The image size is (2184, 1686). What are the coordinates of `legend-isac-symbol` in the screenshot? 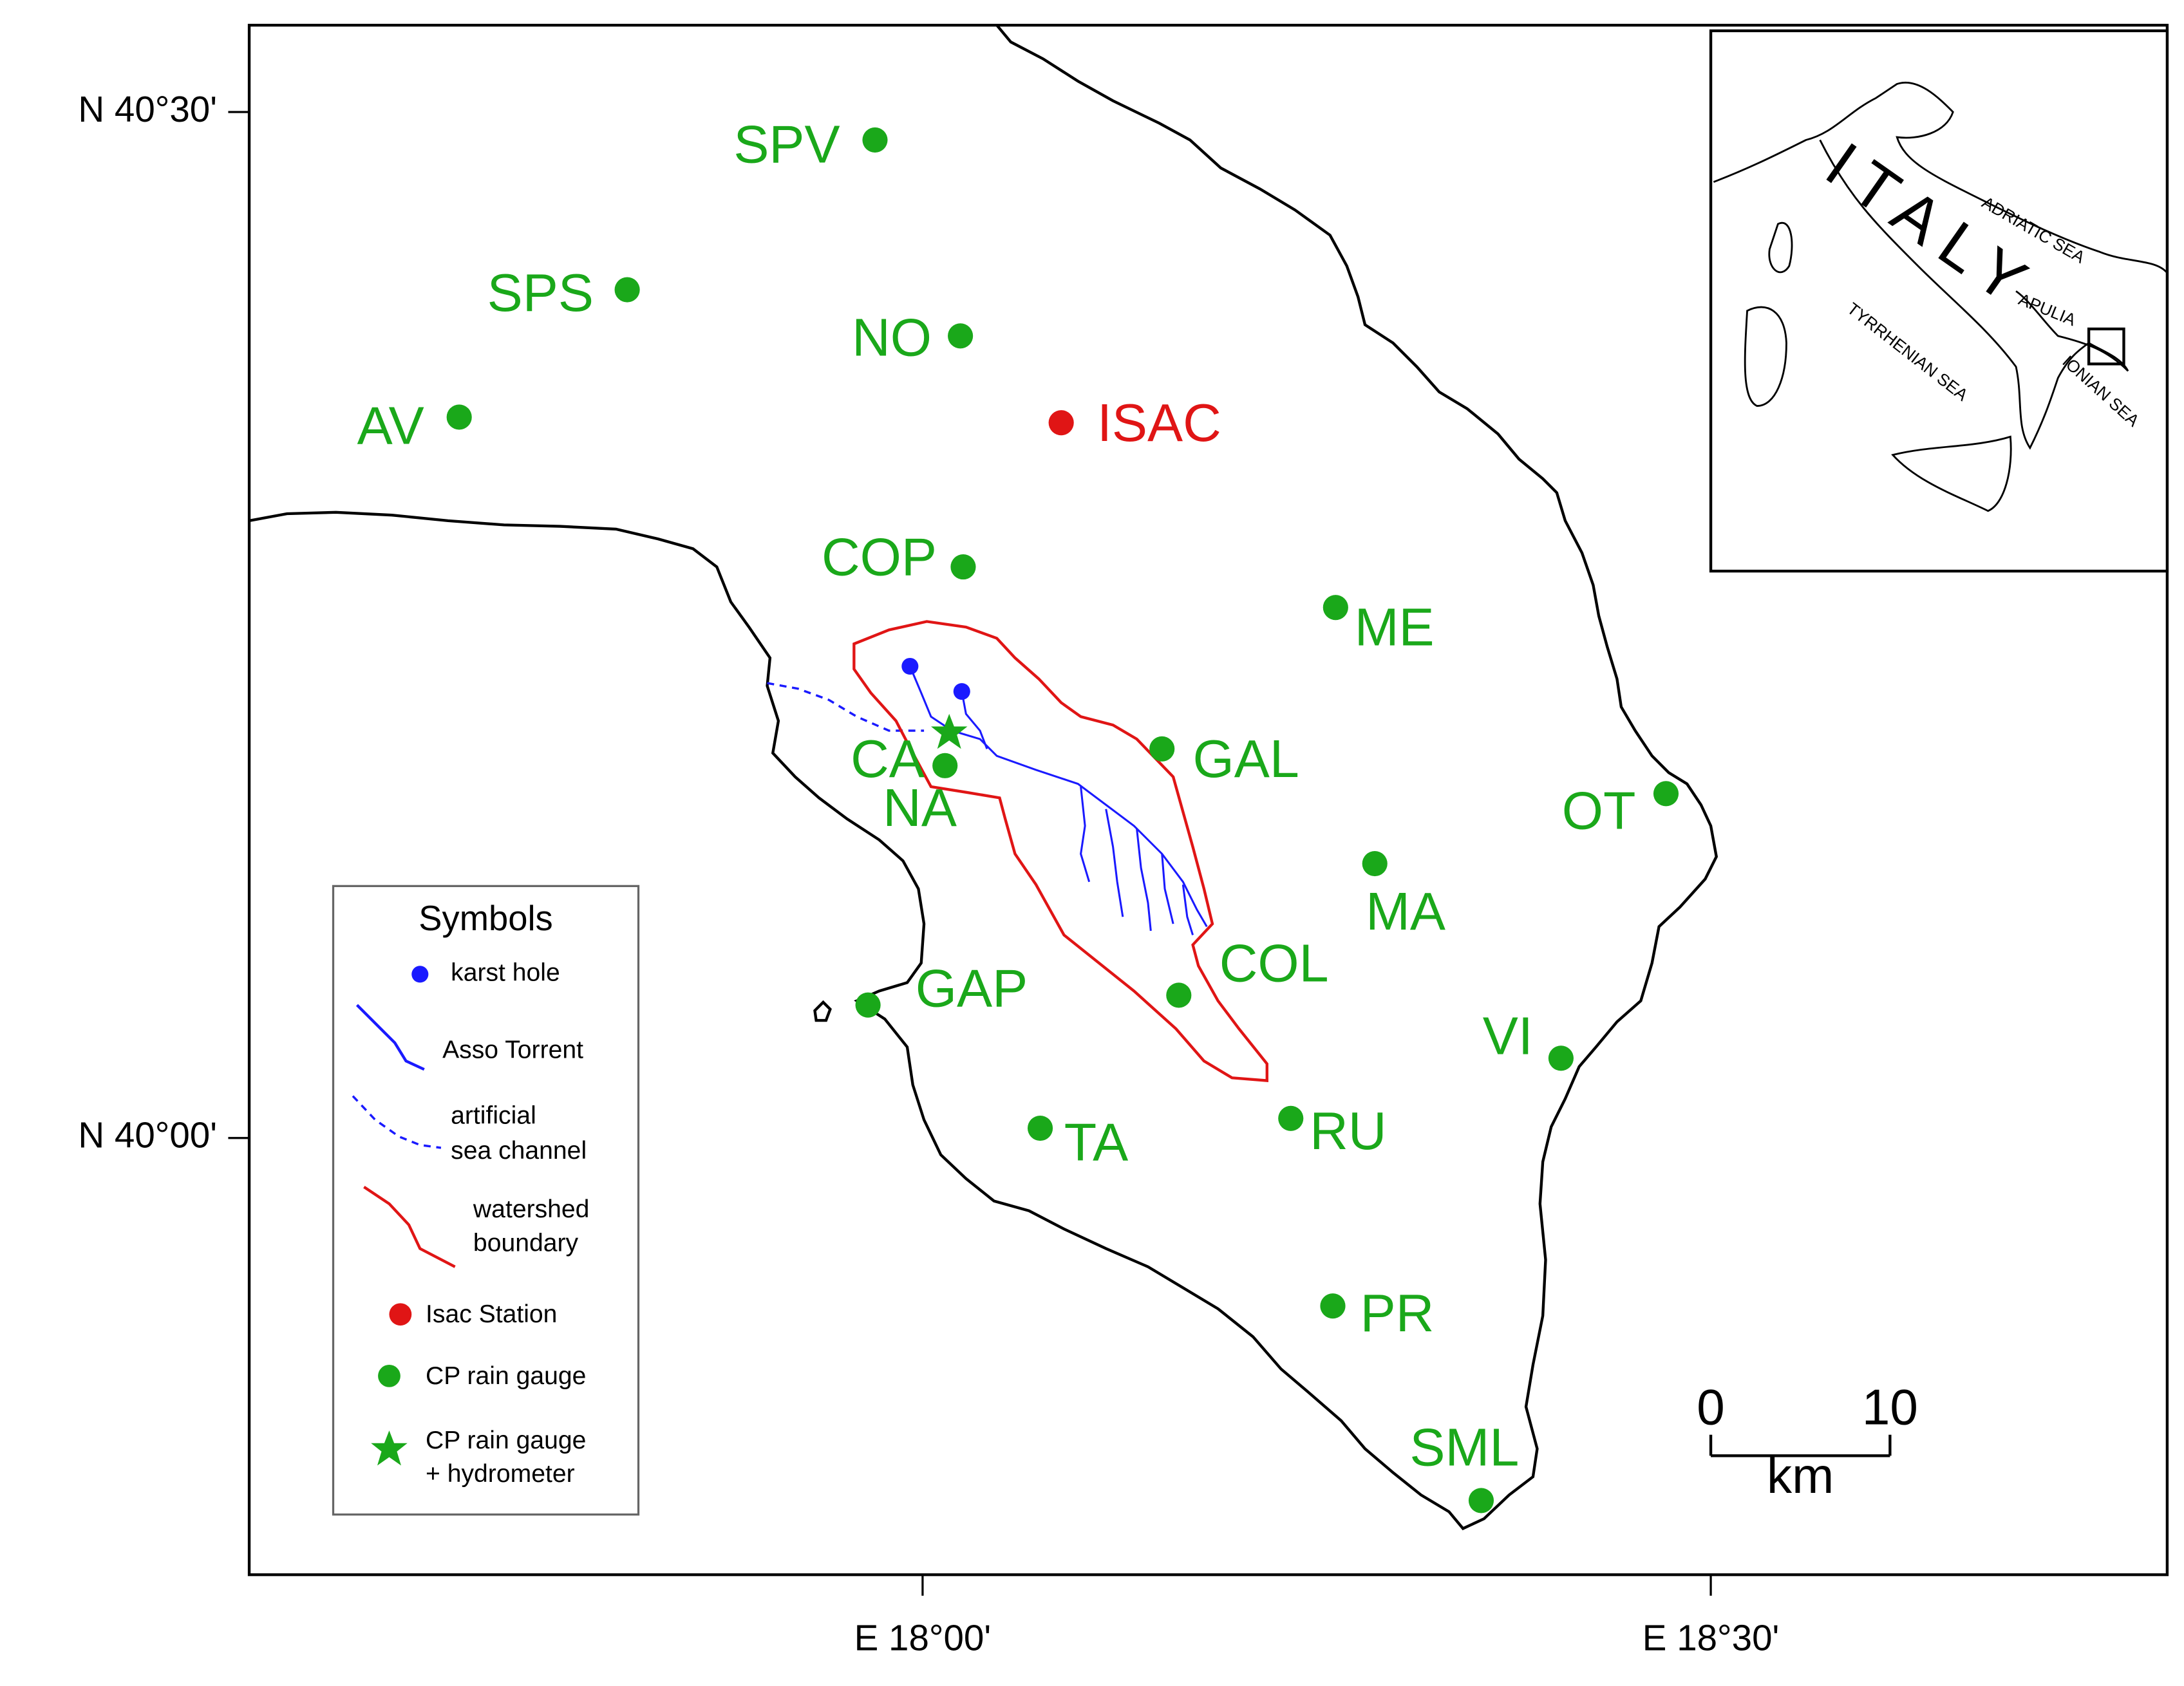 It's located at (400, 1314).